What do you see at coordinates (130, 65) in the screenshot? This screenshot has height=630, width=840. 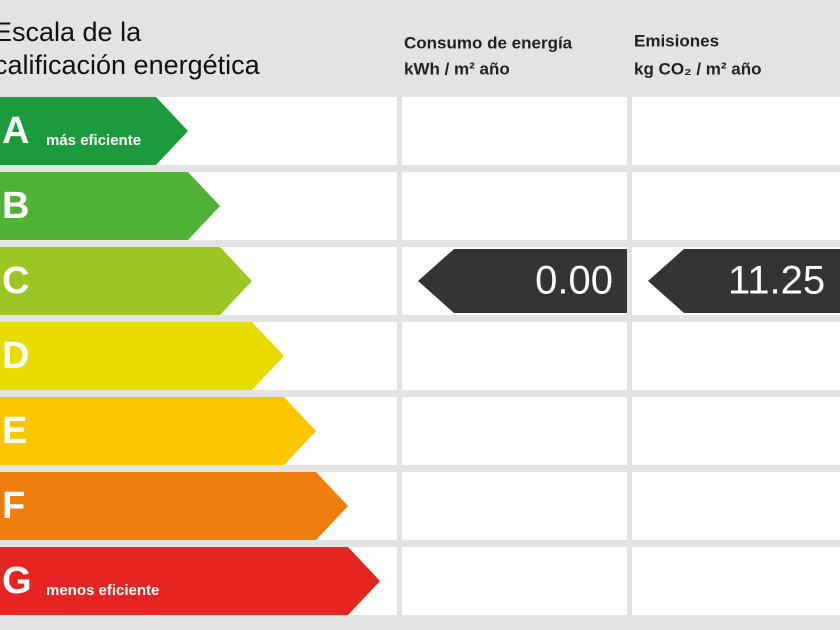 I see `title-line: calificación energética` at bounding box center [130, 65].